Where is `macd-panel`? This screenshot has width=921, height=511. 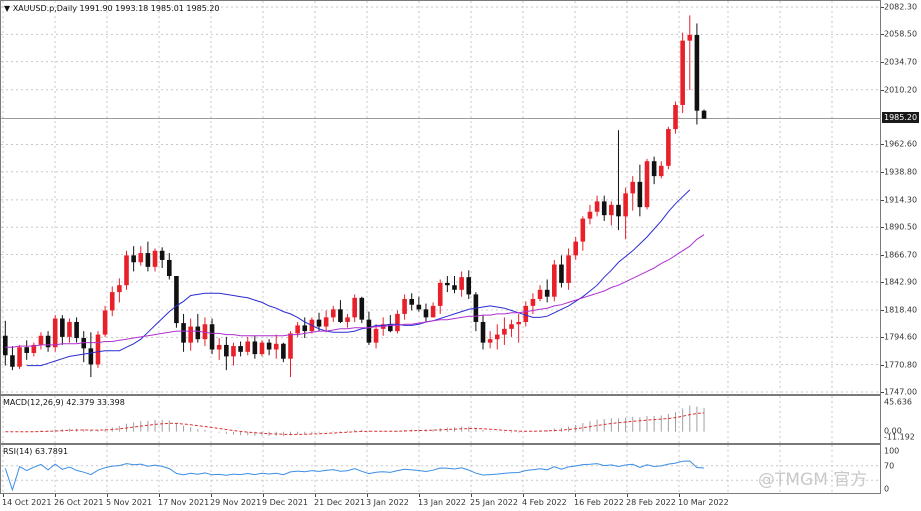
macd-panel is located at coordinates (440, 419).